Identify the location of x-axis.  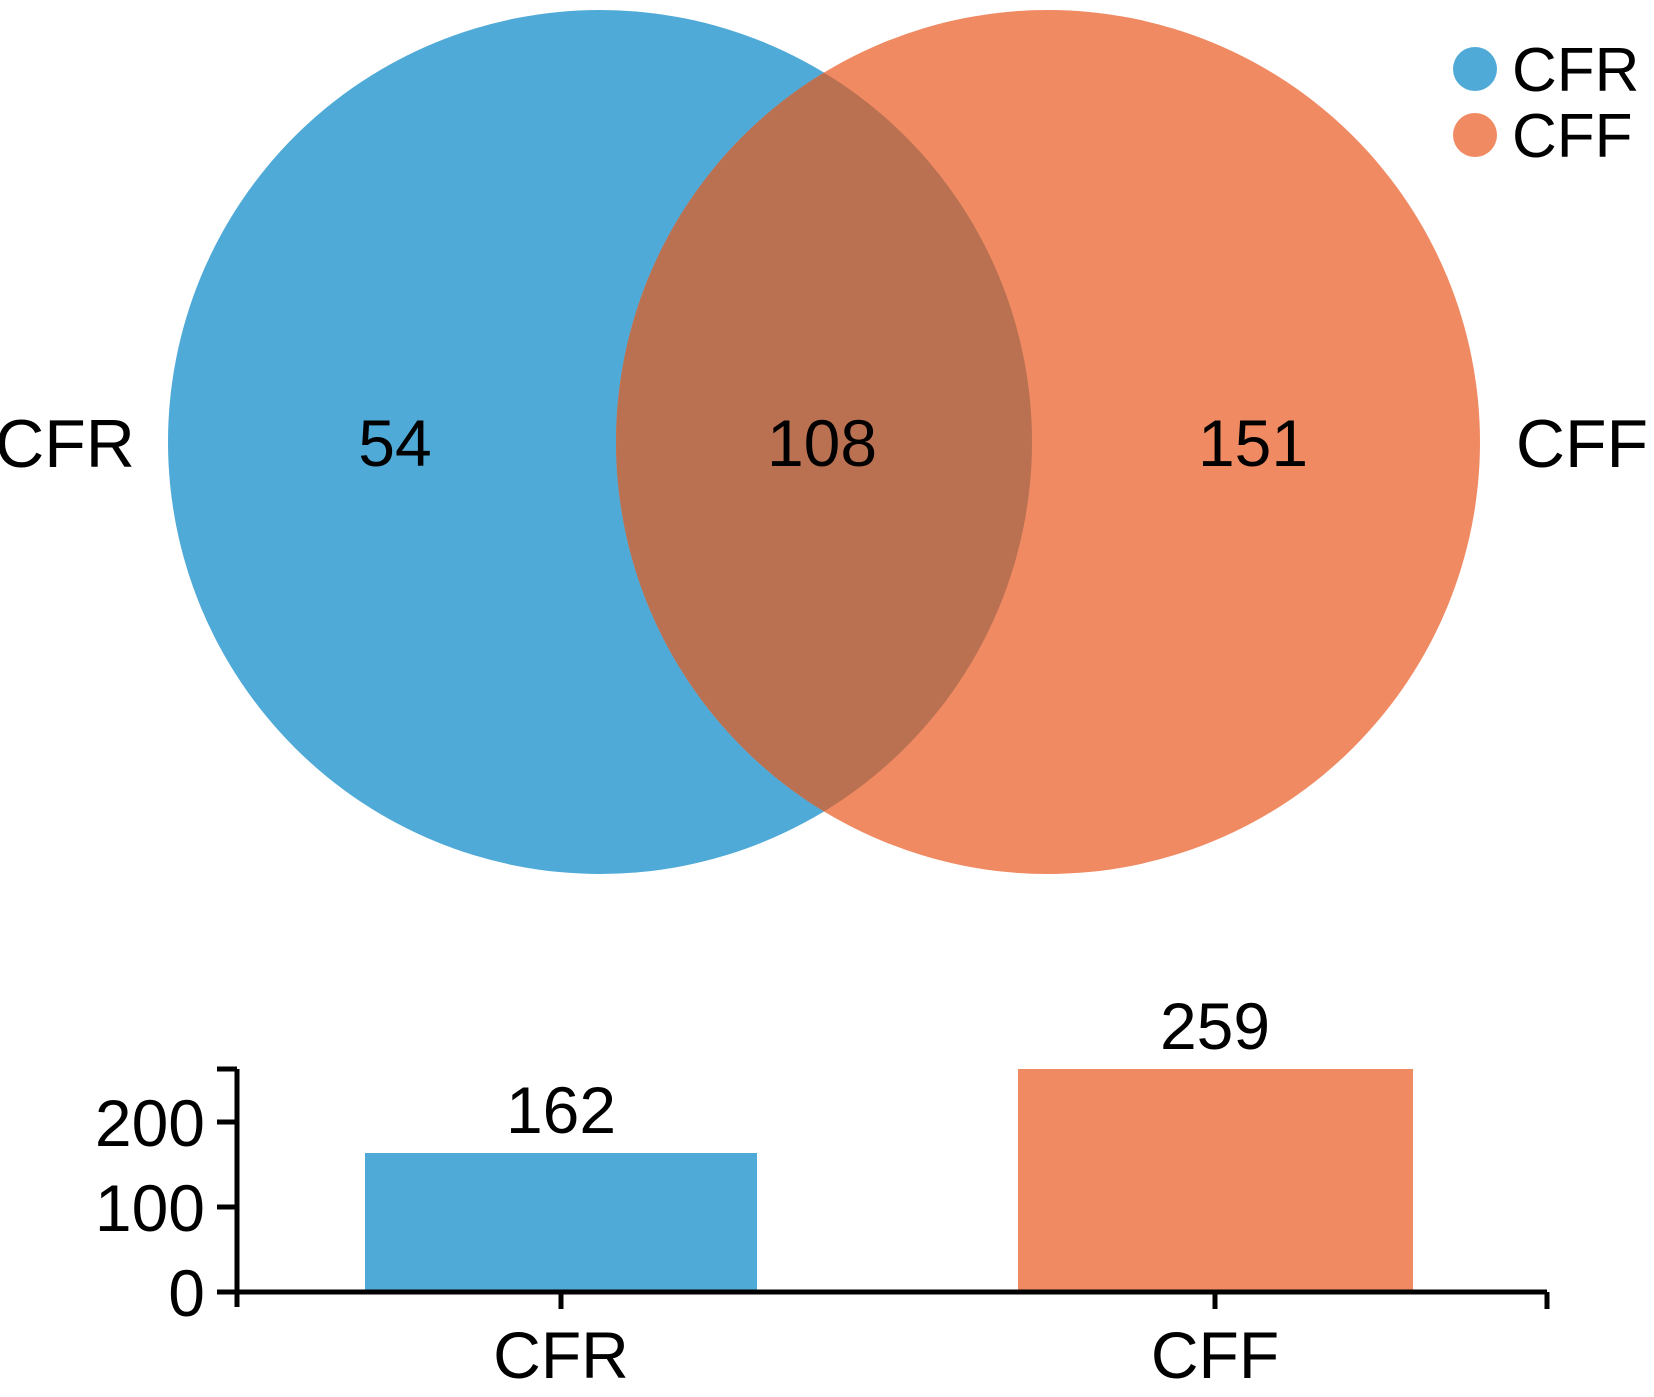
(883, 1299).